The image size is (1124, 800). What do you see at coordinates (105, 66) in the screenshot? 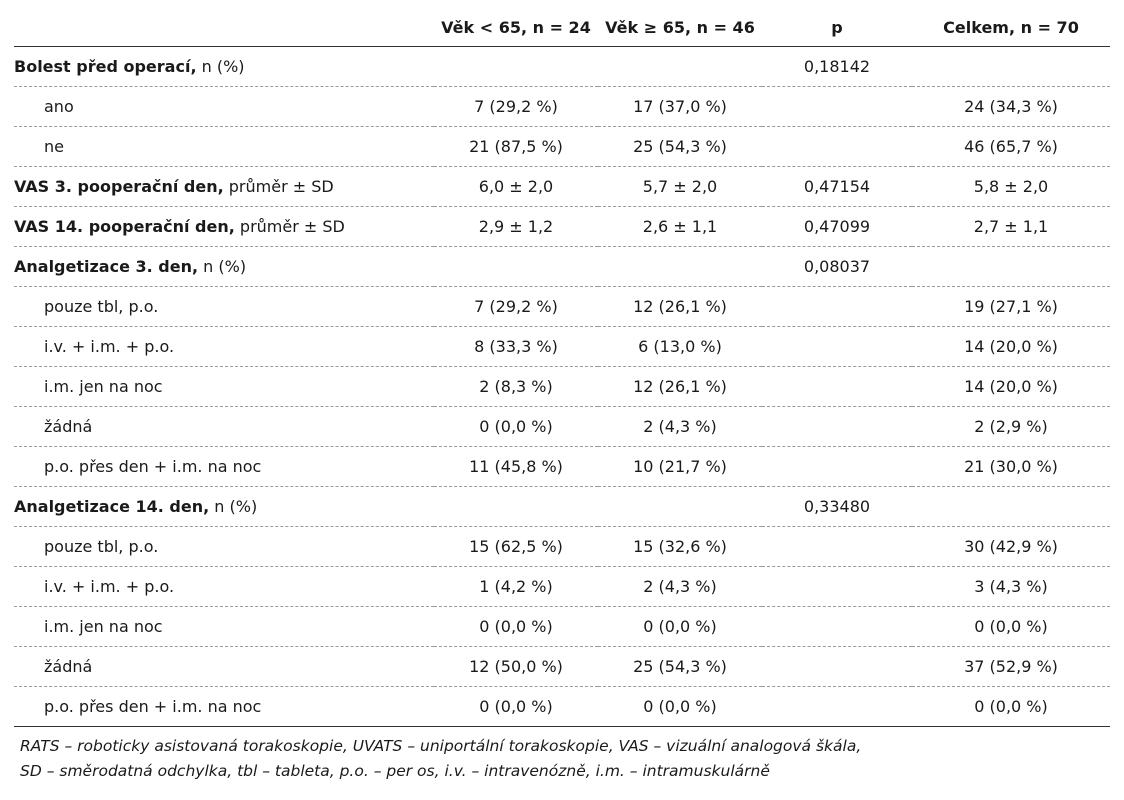
I see `row-label-bold: Bolest před operací,` at bounding box center [105, 66].